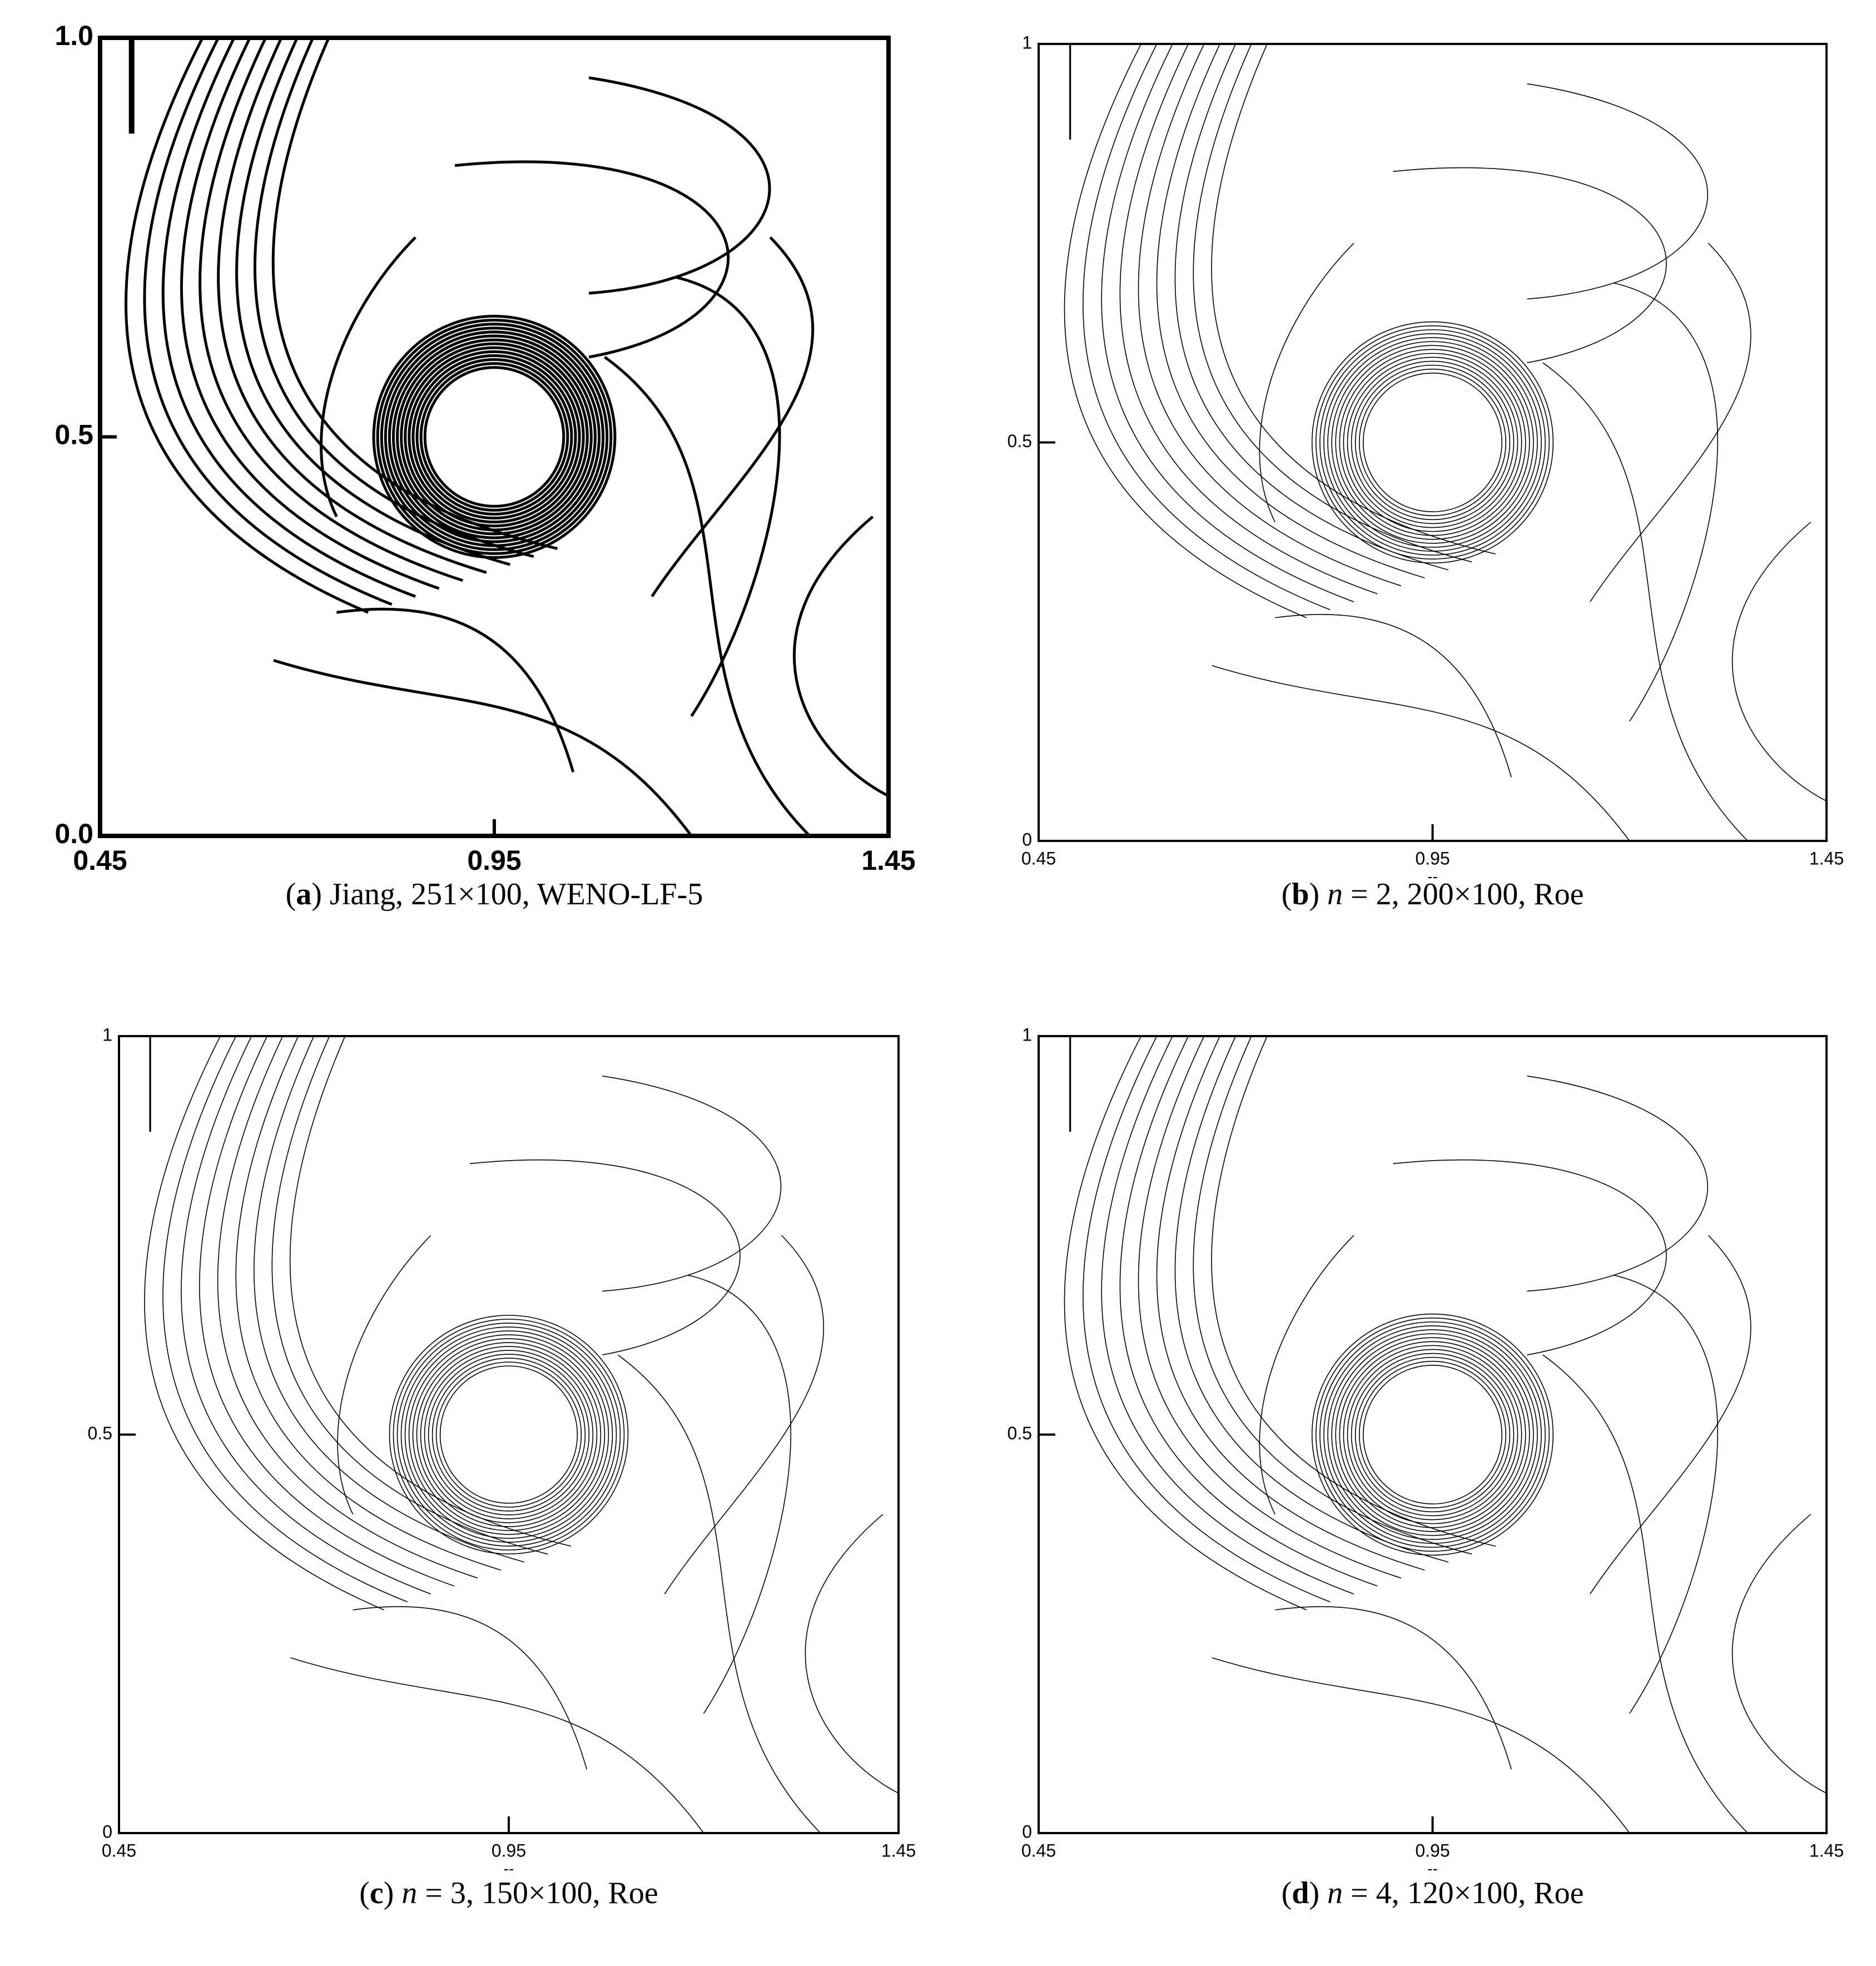 This screenshot has width=1876, height=1966. What do you see at coordinates (1433, 1893) in the screenshot?
I see `caption: (d) n = 4, 120×100, Roe` at bounding box center [1433, 1893].